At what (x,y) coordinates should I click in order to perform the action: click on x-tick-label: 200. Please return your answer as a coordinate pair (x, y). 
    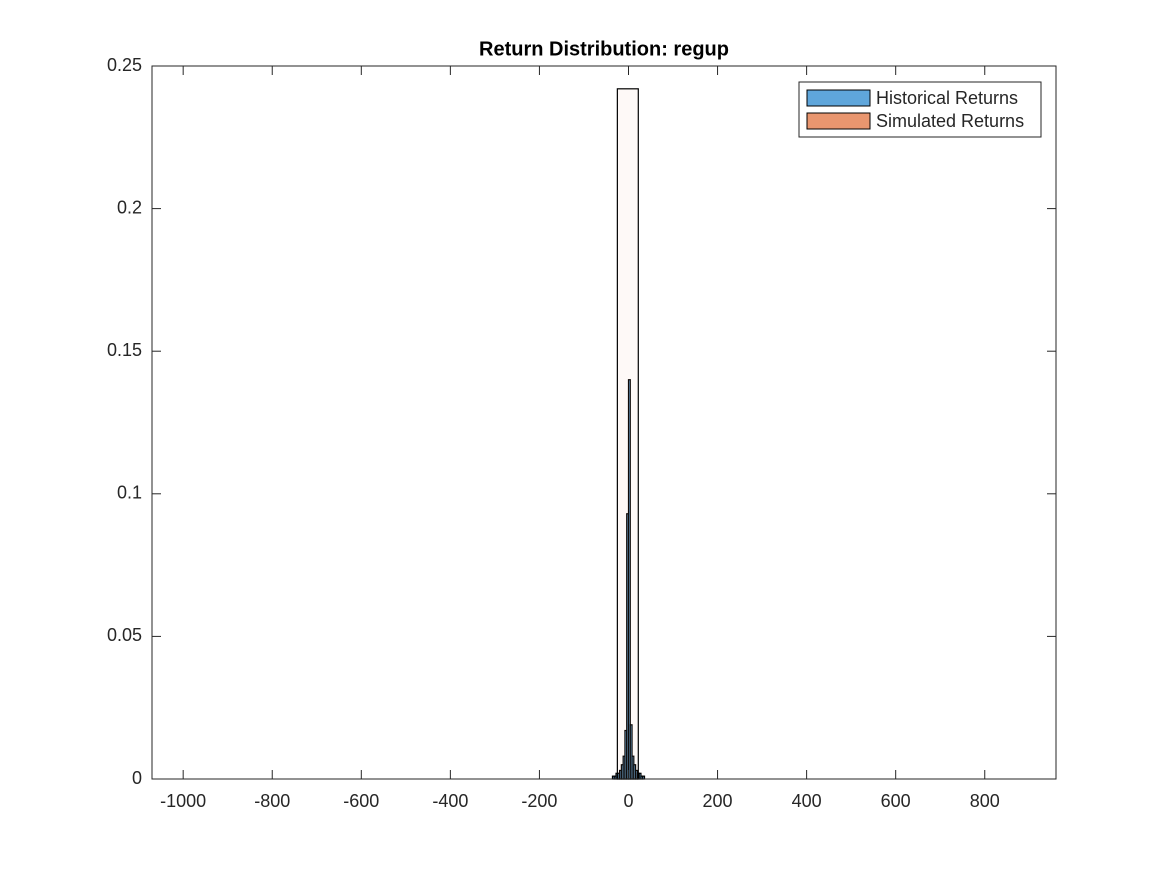
    Looking at the image, I should click on (718, 801).